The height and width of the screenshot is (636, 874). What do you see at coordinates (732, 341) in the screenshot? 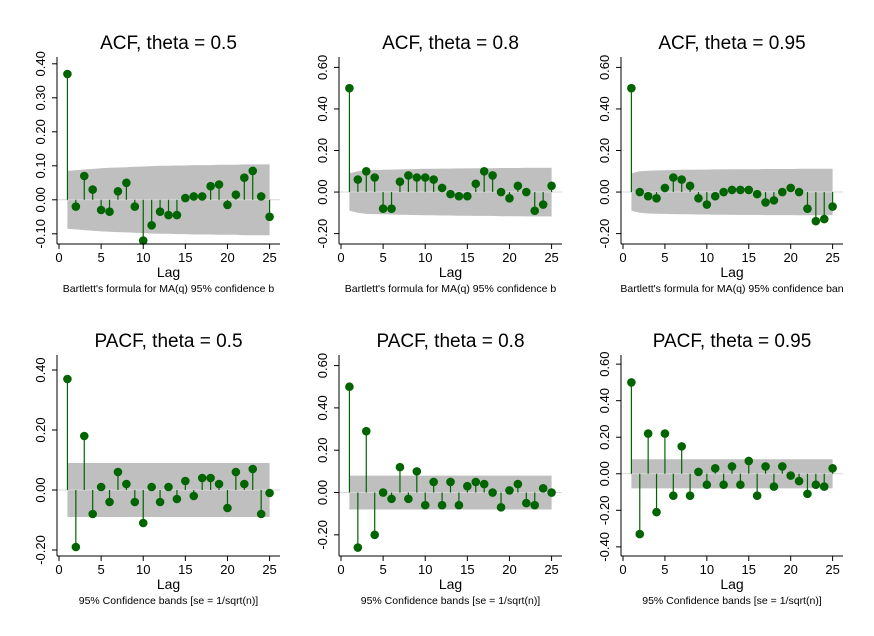
I see `chart-title: PACF, theta = 0.95` at bounding box center [732, 341].